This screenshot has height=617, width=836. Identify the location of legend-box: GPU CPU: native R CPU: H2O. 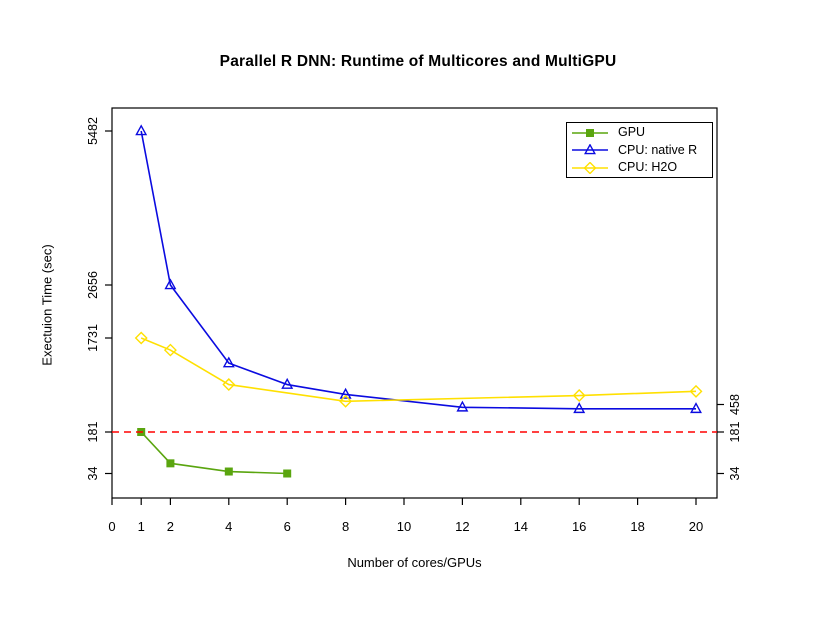
(639, 150).